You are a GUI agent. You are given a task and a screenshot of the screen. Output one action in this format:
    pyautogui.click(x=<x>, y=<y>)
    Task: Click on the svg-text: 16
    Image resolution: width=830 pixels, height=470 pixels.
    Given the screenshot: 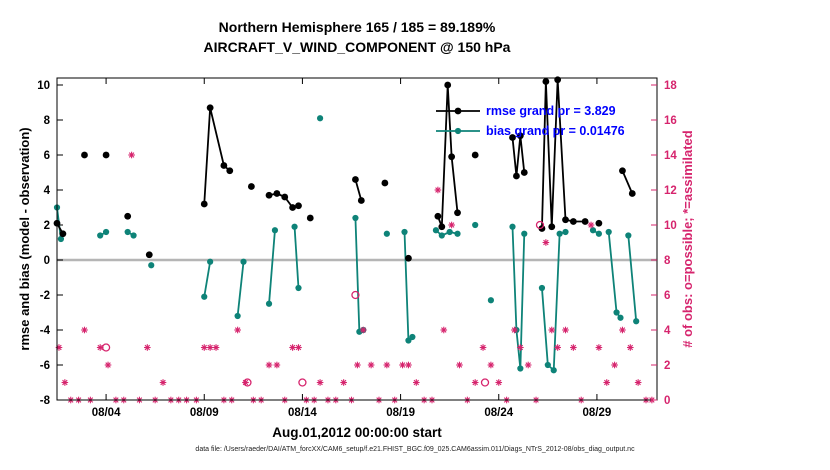 What is the action you would take?
    pyautogui.click(x=670, y=121)
    